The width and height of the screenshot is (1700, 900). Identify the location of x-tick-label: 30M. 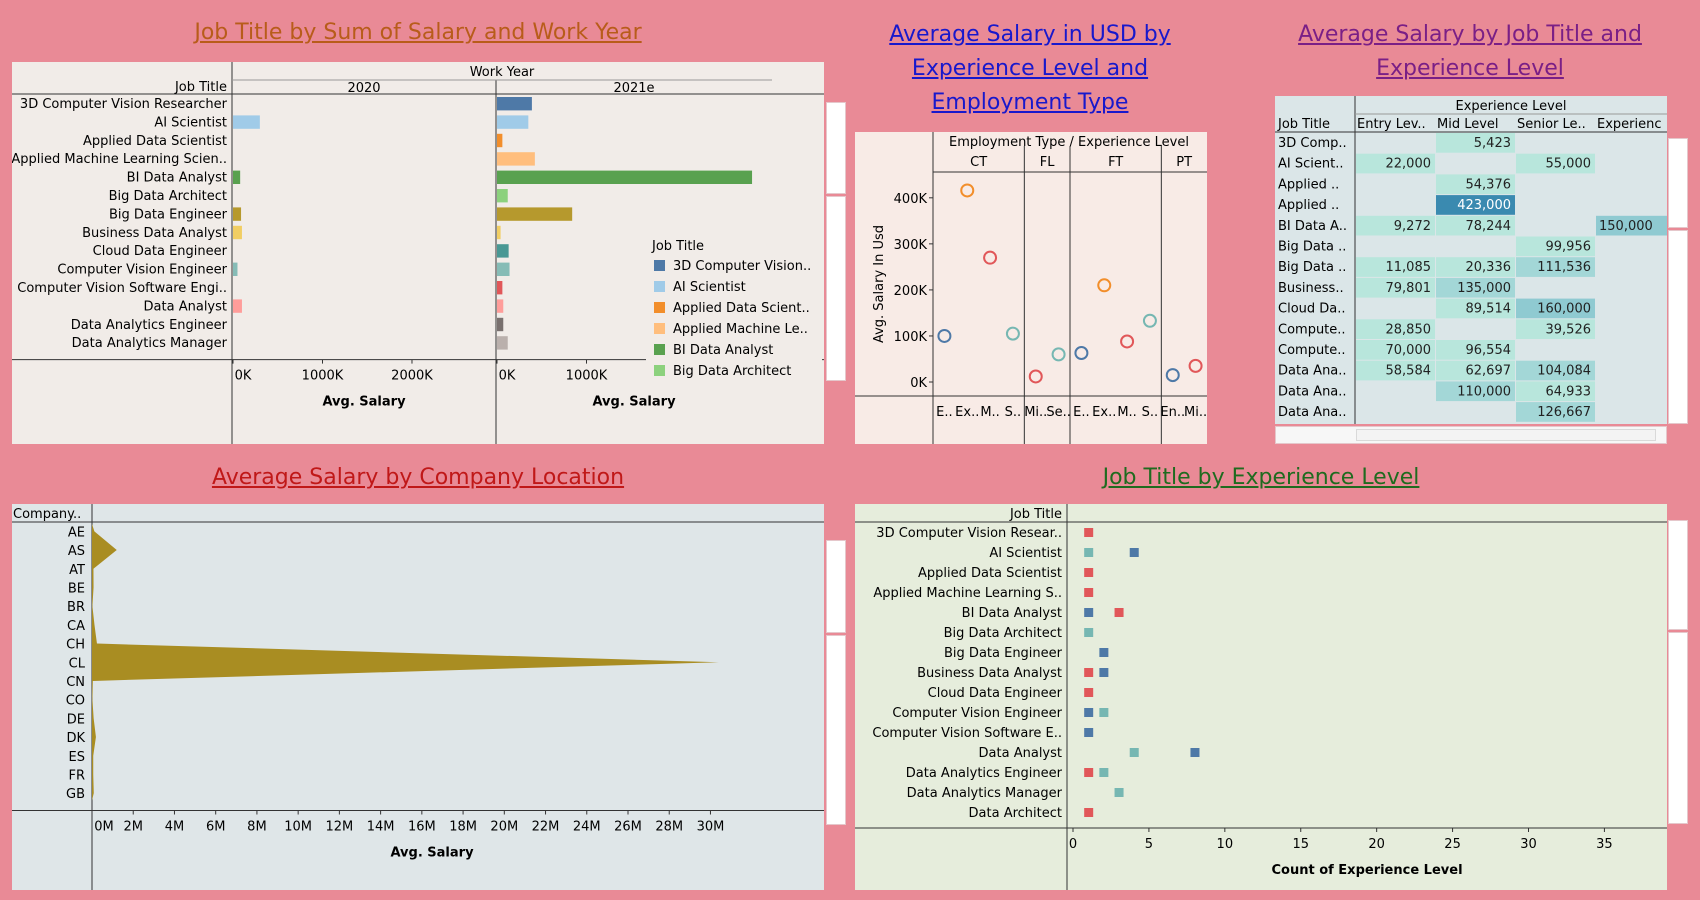
(711, 827).